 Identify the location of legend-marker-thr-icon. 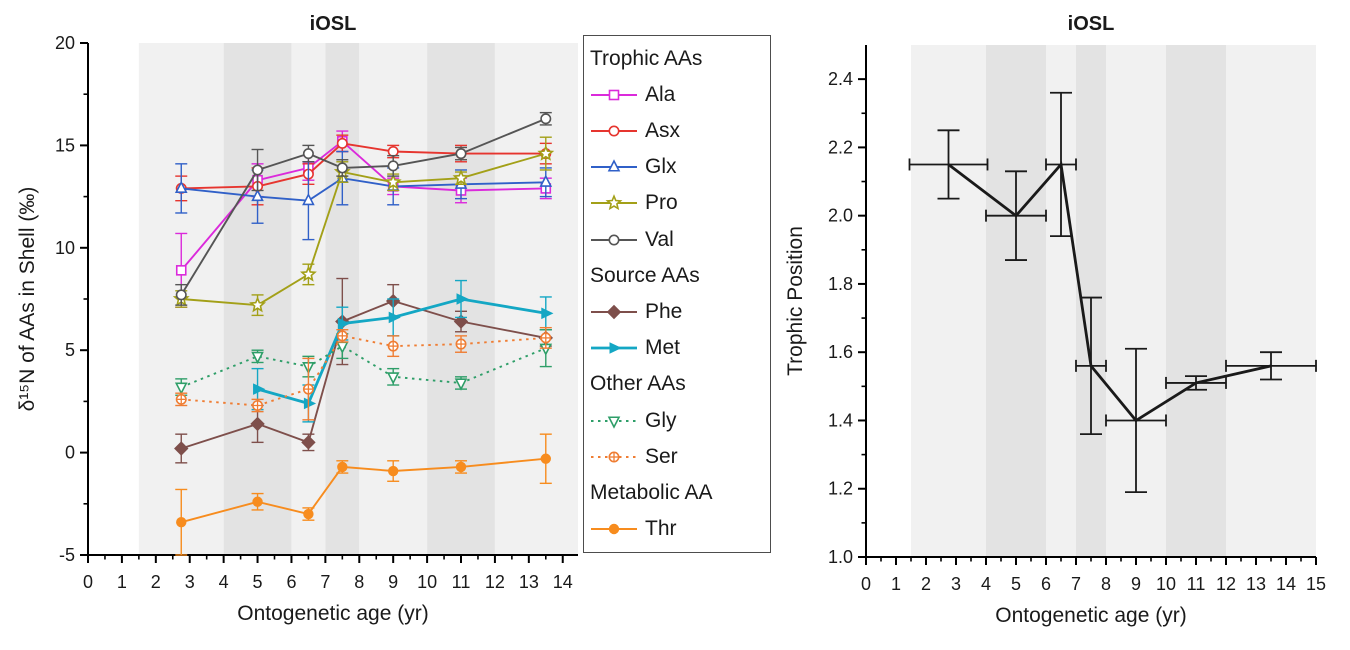
(614, 529).